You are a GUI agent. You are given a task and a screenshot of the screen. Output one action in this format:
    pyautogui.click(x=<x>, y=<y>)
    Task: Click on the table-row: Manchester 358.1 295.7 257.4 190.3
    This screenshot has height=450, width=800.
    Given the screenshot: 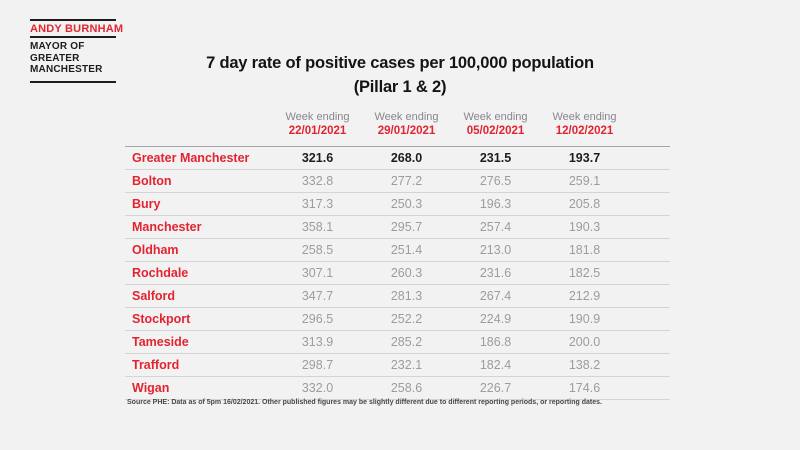 What is the action you would take?
    pyautogui.click(x=397, y=227)
    